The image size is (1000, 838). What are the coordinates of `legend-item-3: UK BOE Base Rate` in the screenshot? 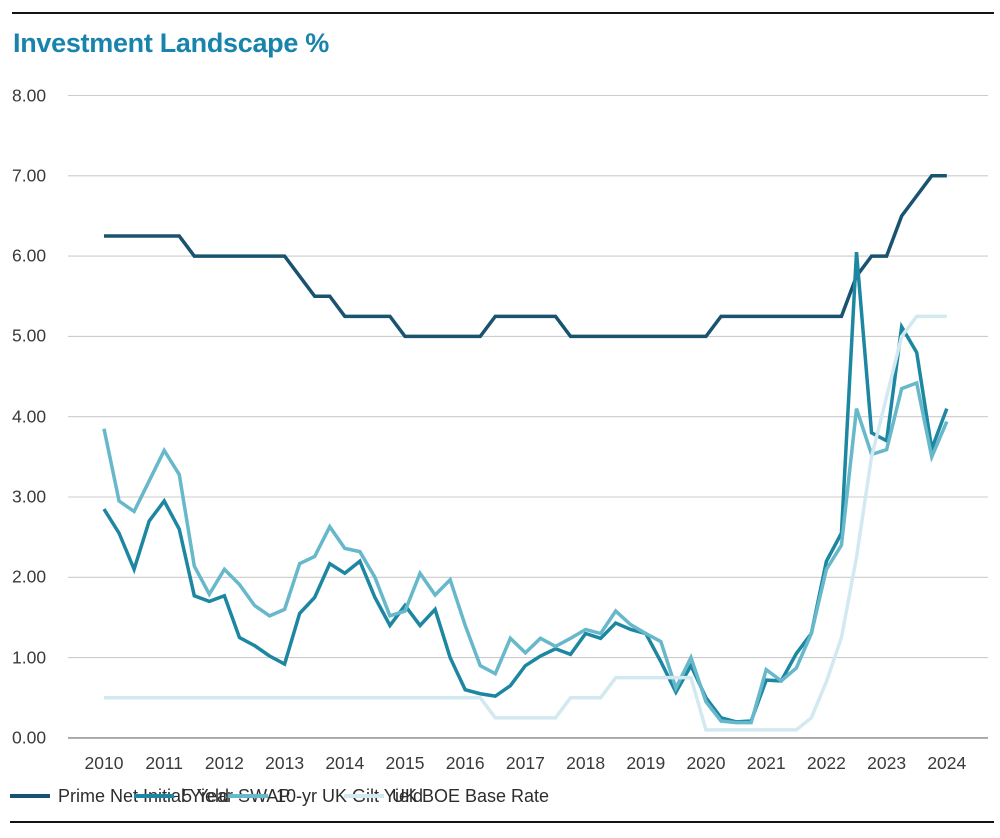 It's located at (446, 796).